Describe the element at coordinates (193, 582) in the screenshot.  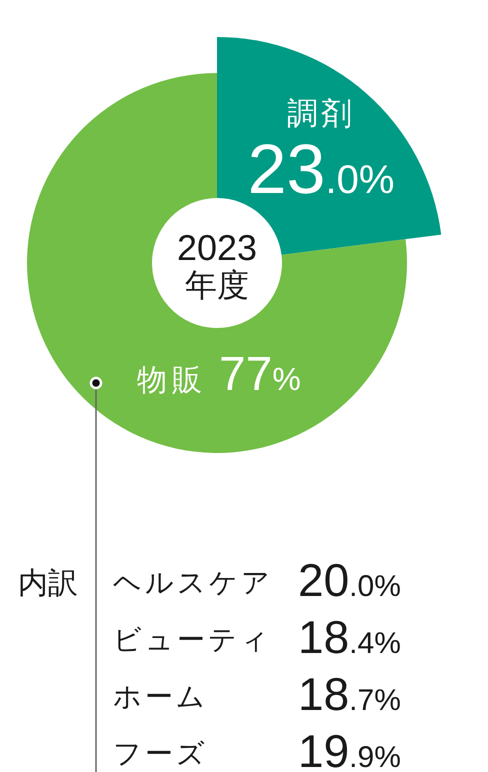
I see `category-label: ヘルスケア` at that location.